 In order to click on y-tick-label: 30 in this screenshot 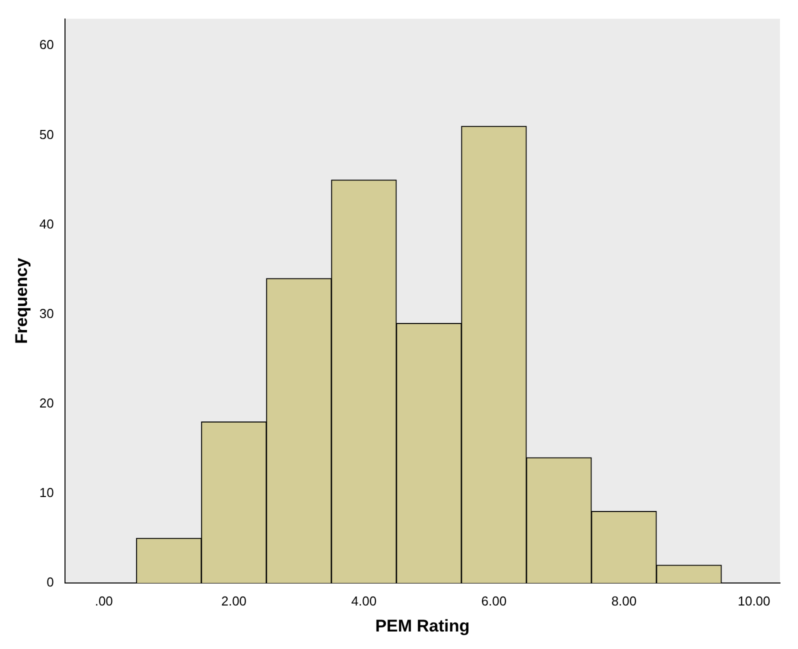, I will do `click(46, 313)`.